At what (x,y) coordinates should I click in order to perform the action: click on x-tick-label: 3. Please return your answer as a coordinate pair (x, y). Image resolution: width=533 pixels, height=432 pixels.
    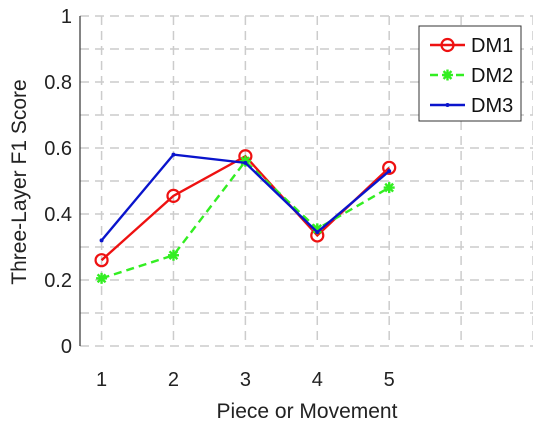
    Looking at the image, I should click on (245, 380).